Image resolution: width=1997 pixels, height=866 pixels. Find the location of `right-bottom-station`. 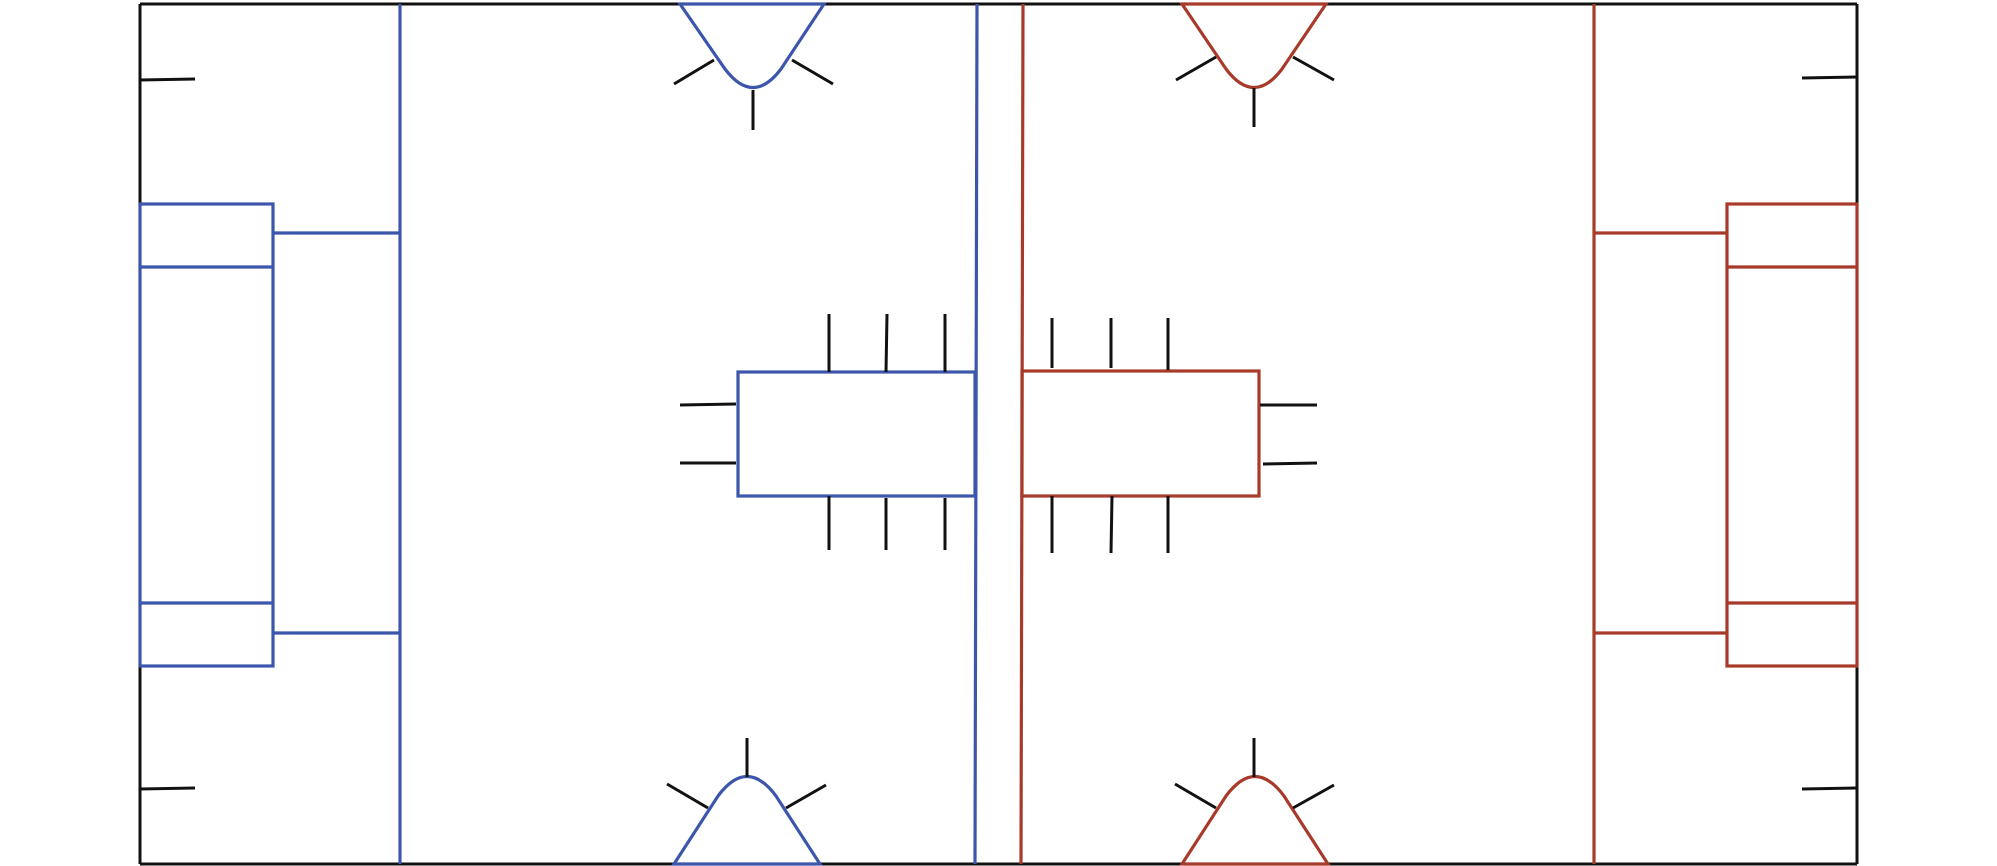

right-bottom-station is located at coordinates (1255, 820).